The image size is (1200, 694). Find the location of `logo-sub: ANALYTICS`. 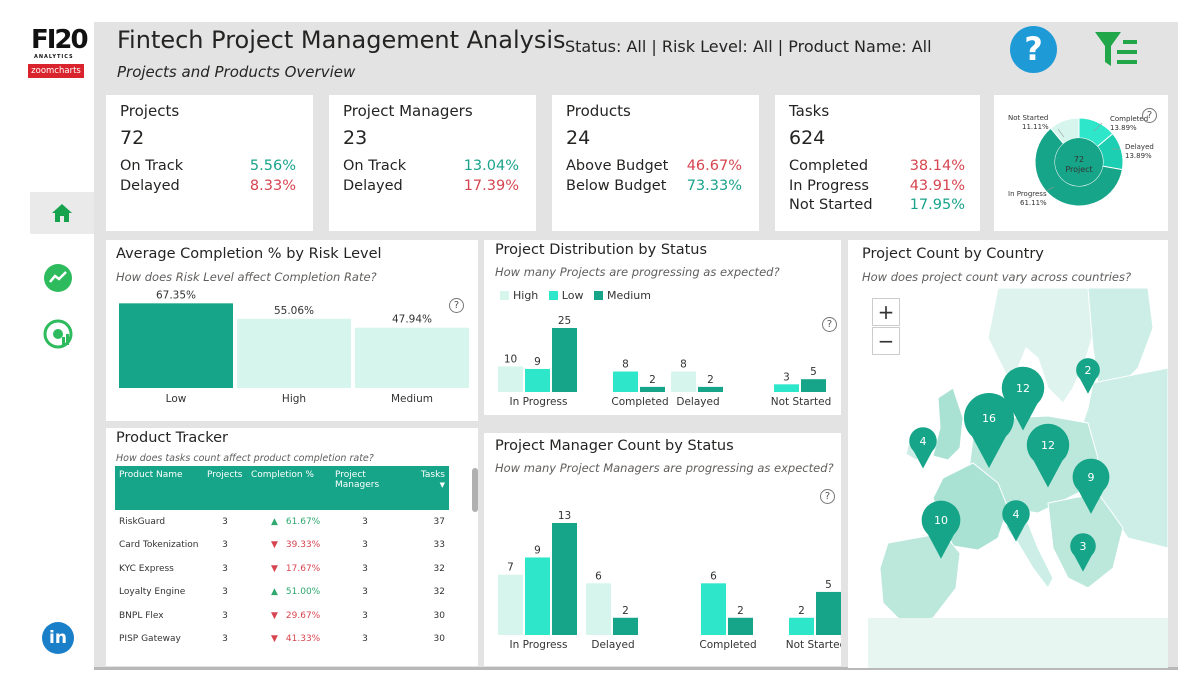

logo-sub: ANALYTICS is located at coordinates (54, 57).